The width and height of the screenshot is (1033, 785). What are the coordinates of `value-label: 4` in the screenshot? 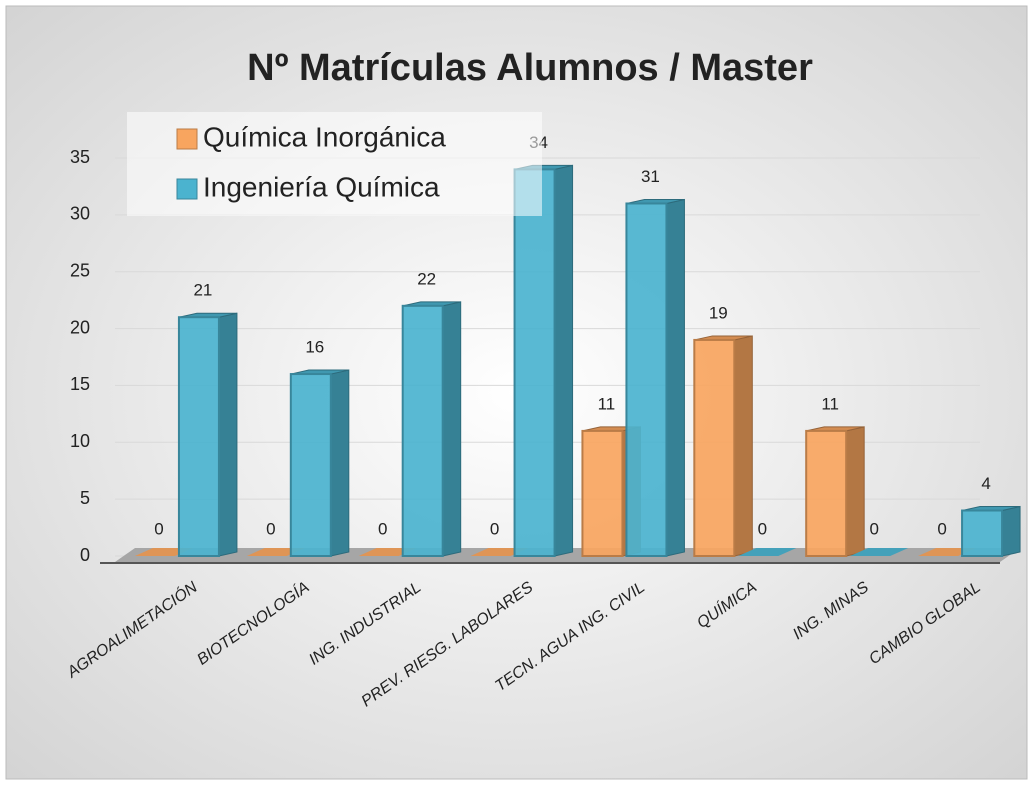 It's located at (985, 483).